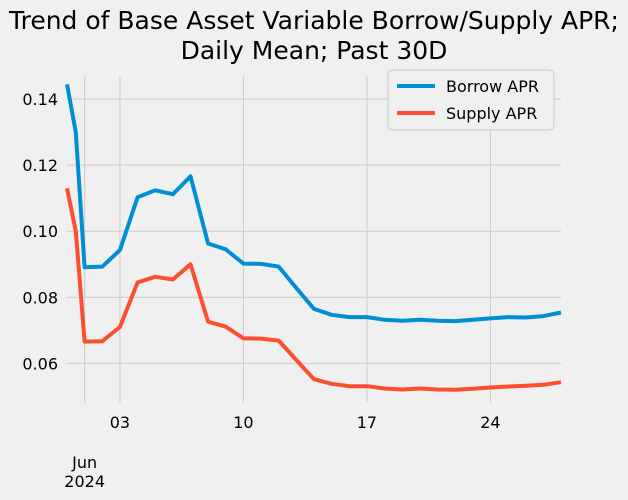 The image size is (628, 500). I want to click on y-tick-label: 0.06, so click(40, 363).